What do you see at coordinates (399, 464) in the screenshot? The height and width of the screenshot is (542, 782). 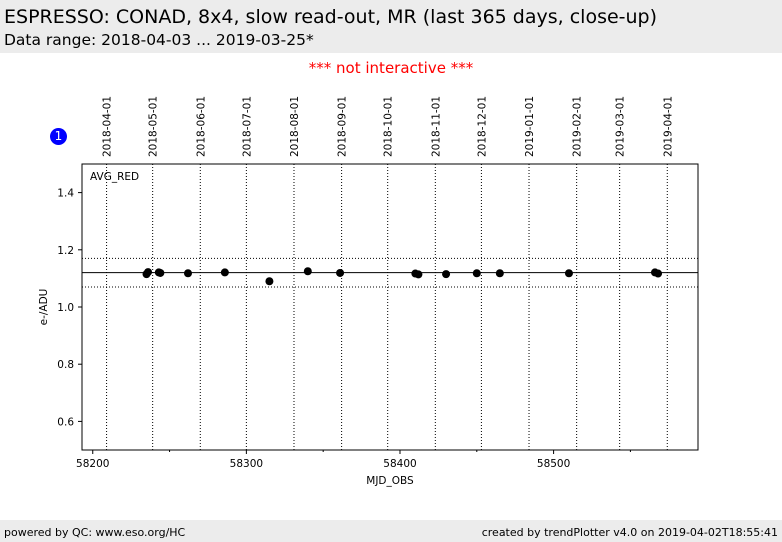 I see `x-tick-label: 58400` at bounding box center [399, 464].